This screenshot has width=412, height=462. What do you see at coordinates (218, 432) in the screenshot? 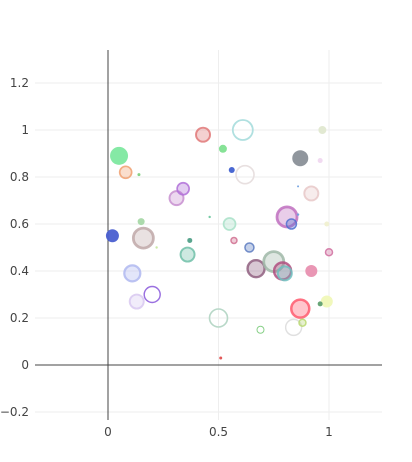
I see `x-tick-label: 0.5` at bounding box center [218, 432].